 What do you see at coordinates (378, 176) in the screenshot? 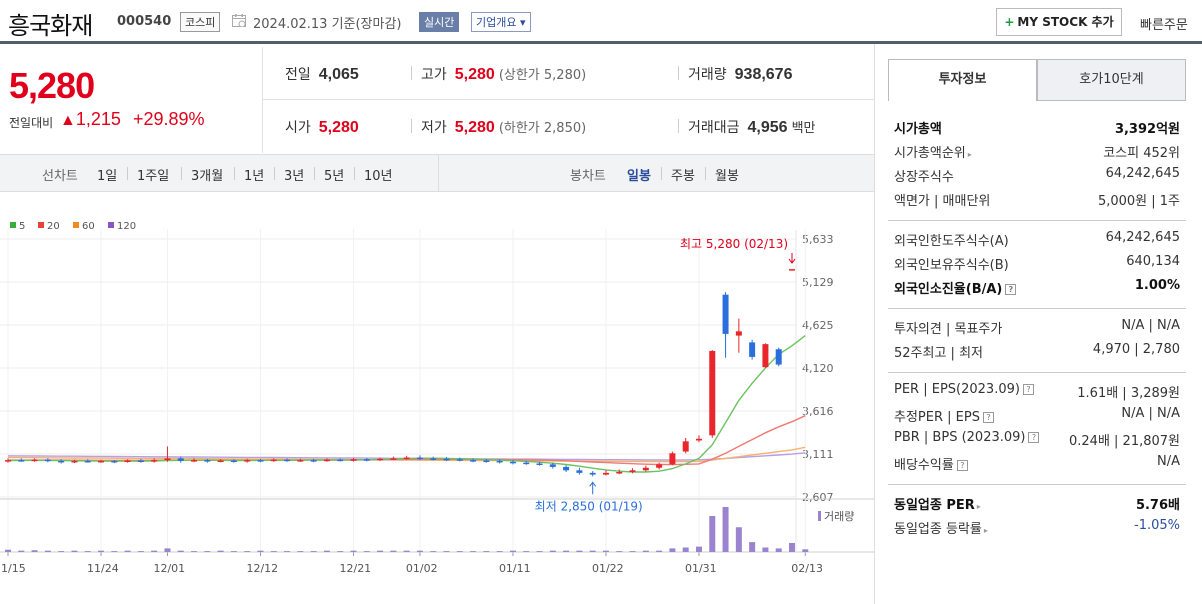
I see `period-10y: 10년` at bounding box center [378, 176].